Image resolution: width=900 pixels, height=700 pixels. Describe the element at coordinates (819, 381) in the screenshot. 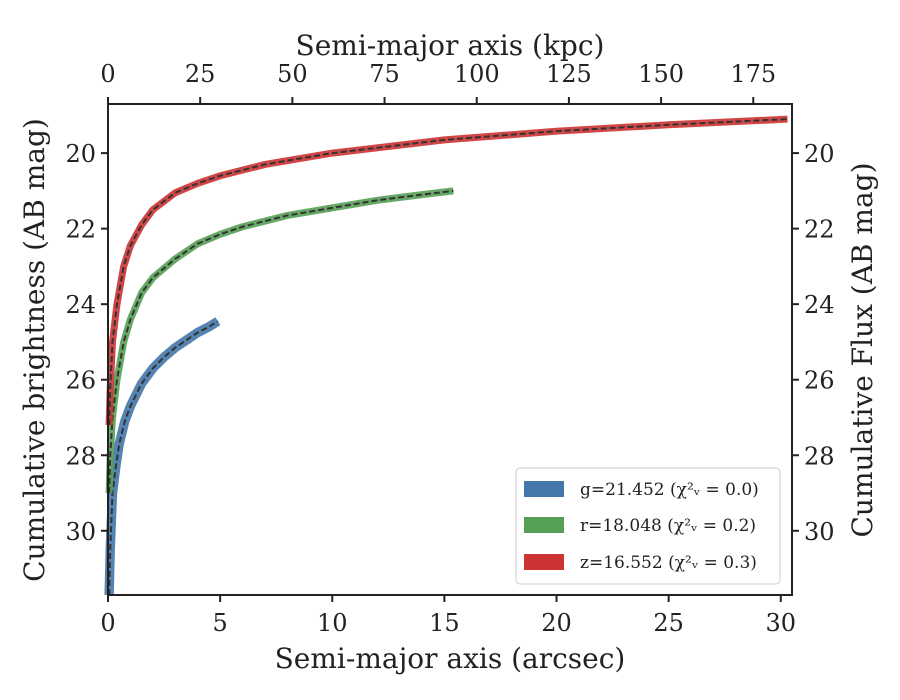

I see `right-y-tick-label: 26` at that location.